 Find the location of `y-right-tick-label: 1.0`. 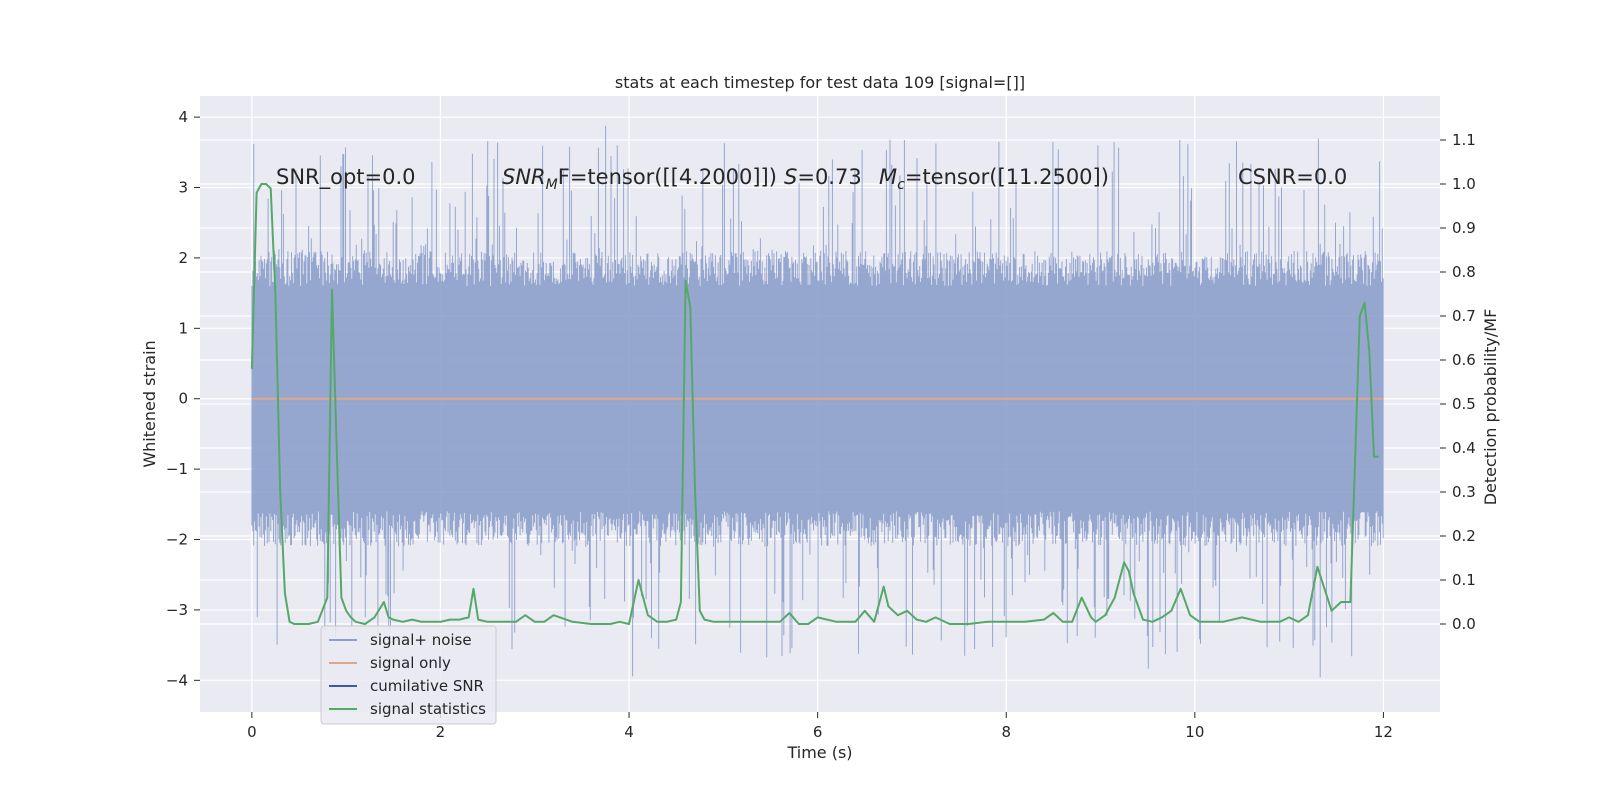

y-right-tick-label: 1.0 is located at coordinates (1464, 184).